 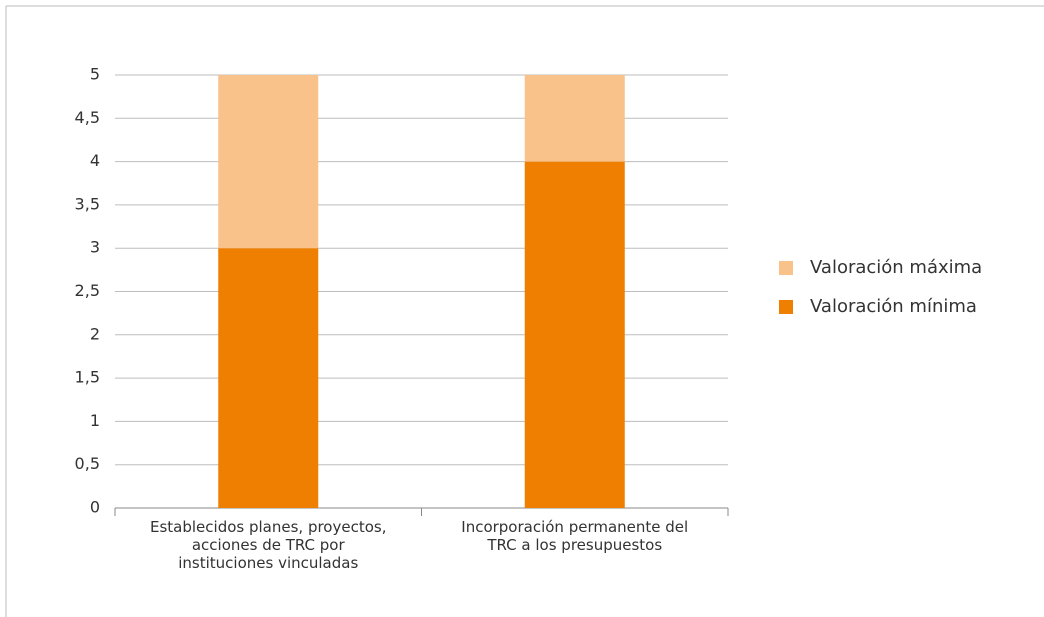 What do you see at coordinates (87, 463) in the screenshot?
I see `y-tick-label: 0,5` at bounding box center [87, 463].